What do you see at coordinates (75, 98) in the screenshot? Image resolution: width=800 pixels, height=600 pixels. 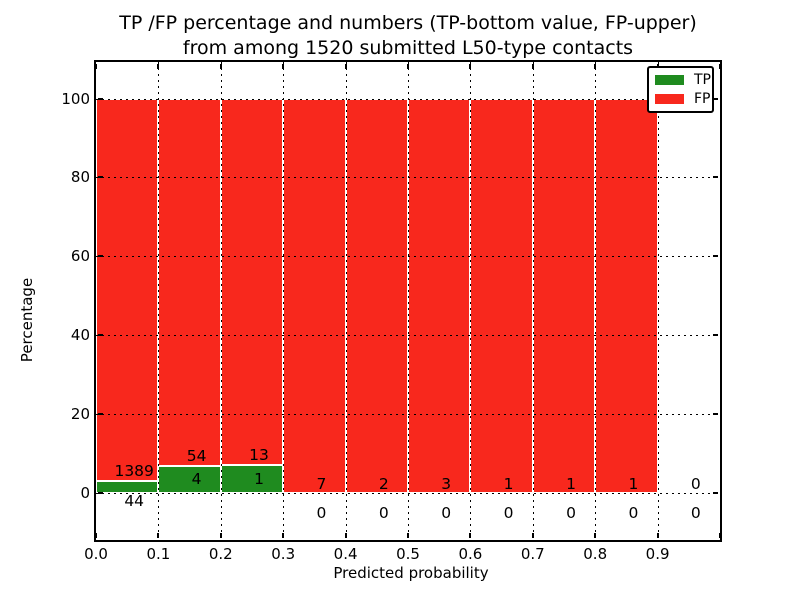 I see `y-tick-label: 100` at bounding box center [75, 98].